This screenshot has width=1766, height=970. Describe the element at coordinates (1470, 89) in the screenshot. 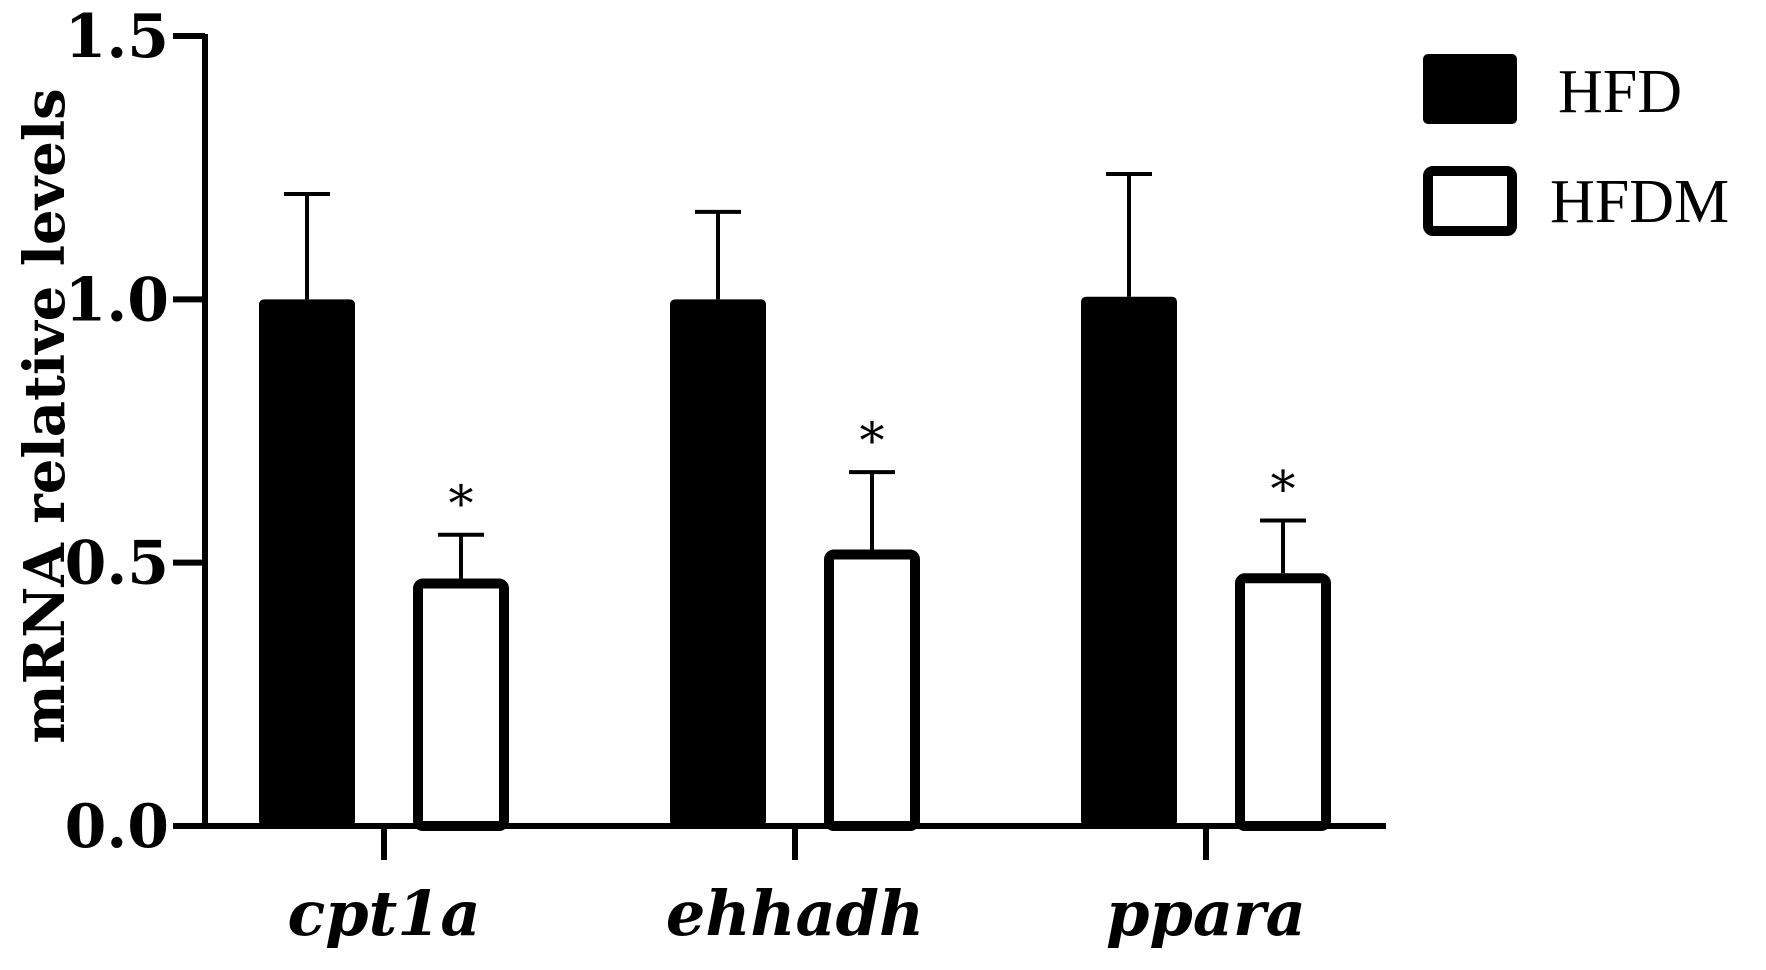

I see `legend-swatch-hfd` at that location.